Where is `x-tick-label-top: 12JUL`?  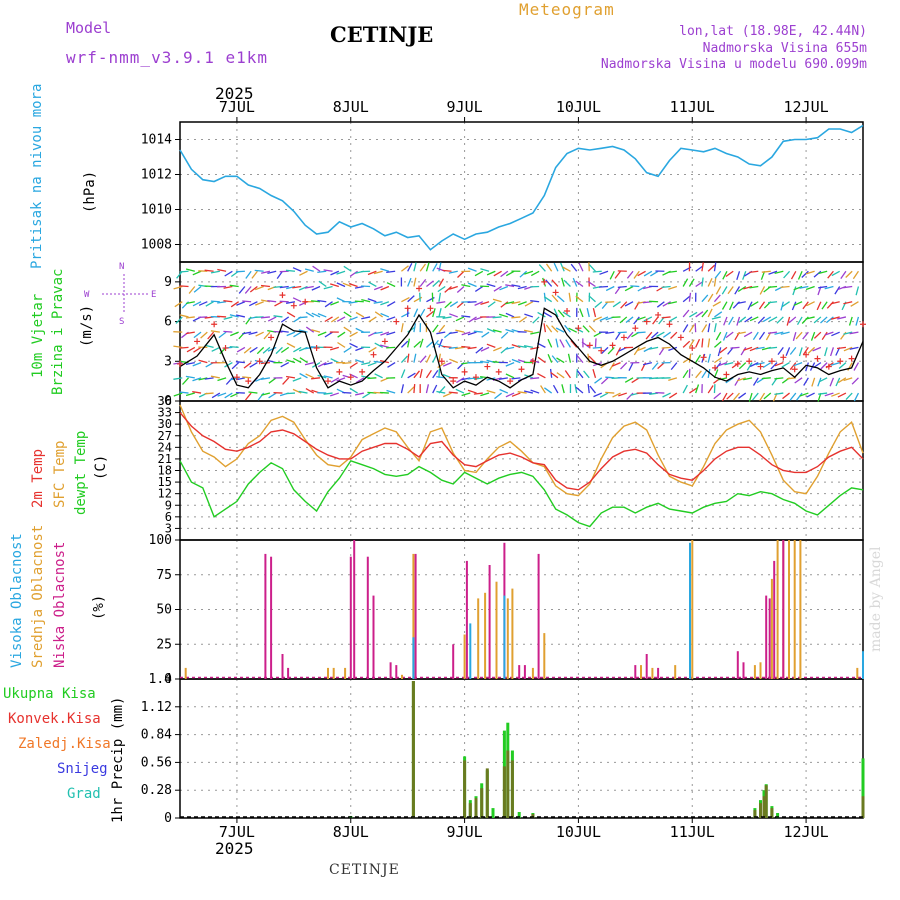
x-tick-label-top: 12JUL is located at coordinates (806, 107).